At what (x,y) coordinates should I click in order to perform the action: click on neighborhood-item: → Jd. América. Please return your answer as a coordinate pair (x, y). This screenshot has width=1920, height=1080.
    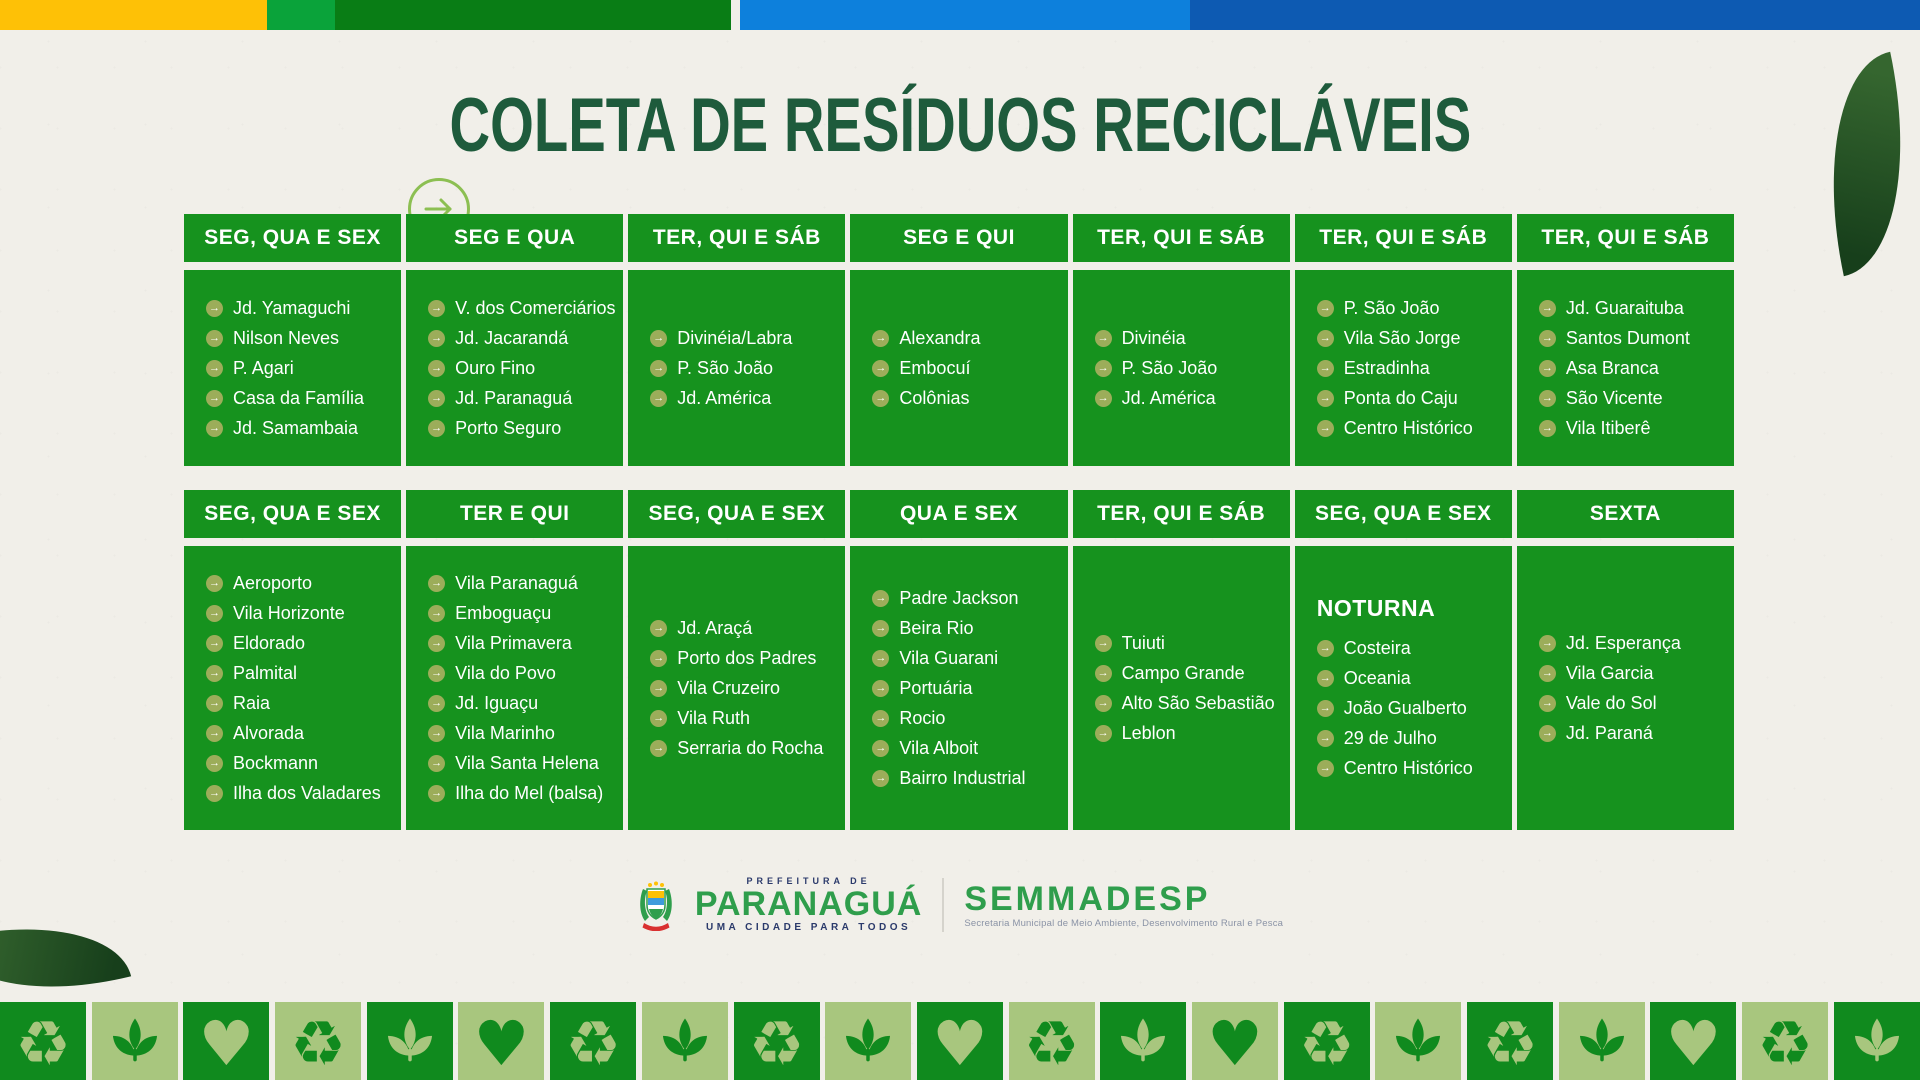
    Looking at the image, I should click on (1192, 398).